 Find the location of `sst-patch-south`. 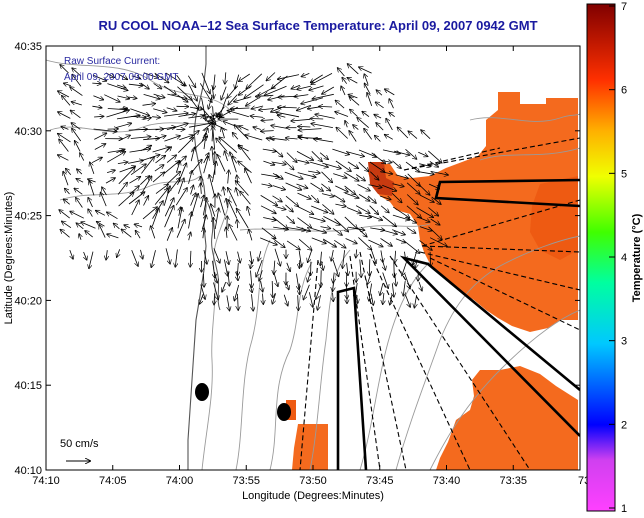

sst-patch-south is located at coordinates (310, 447).